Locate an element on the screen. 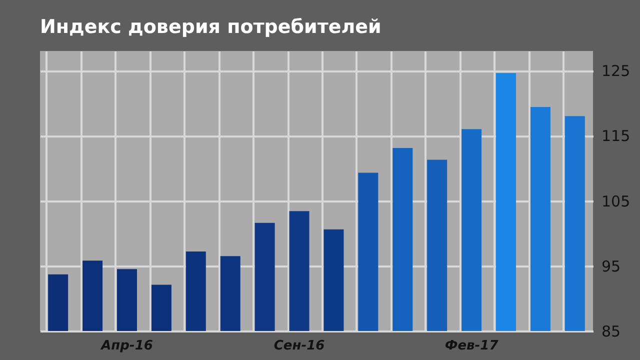  y-tick-label: 125 is located at coordinates (616, 71).